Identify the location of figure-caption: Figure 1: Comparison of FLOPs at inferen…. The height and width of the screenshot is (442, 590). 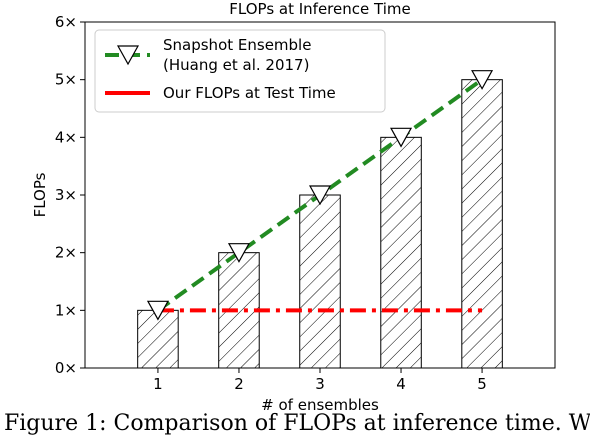
(297, 423).